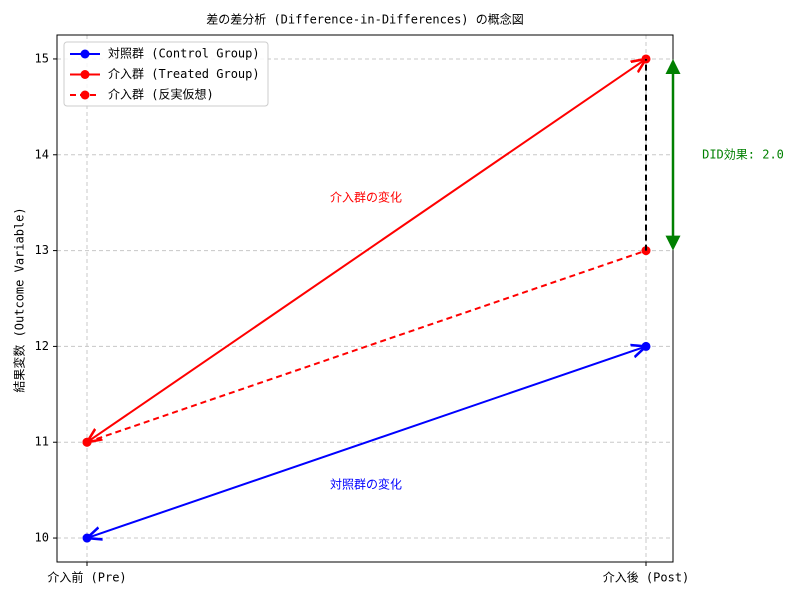  What do you see at coordinates (365, 19) in the screenshot?
I see `chart-title: 差の差分析 (Difference-in-Differences) の概念図` at bounding box center [365, 19].